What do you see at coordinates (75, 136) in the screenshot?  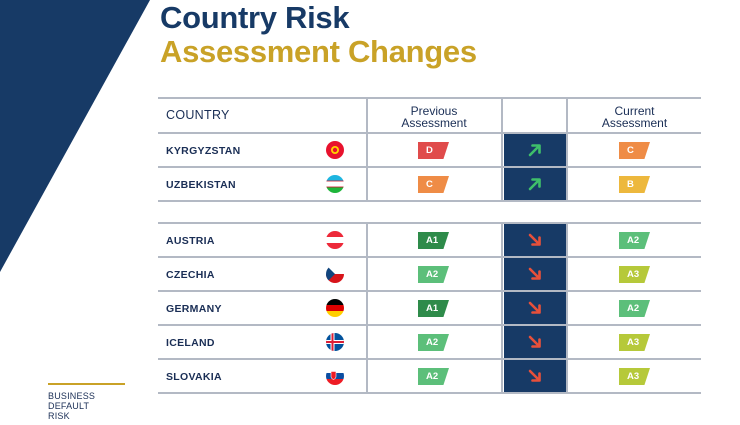 I see `navy-corner-triangle` at bounding box center [75, 136].